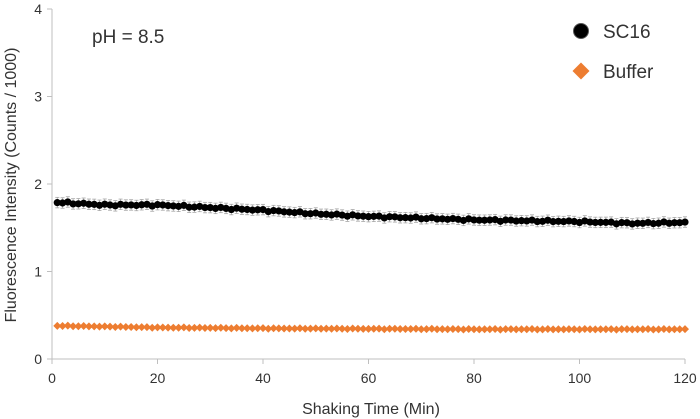 The width and height of the screenshot is (700, 419). I want to click on y-tick-label: 0, so click(38, 359).